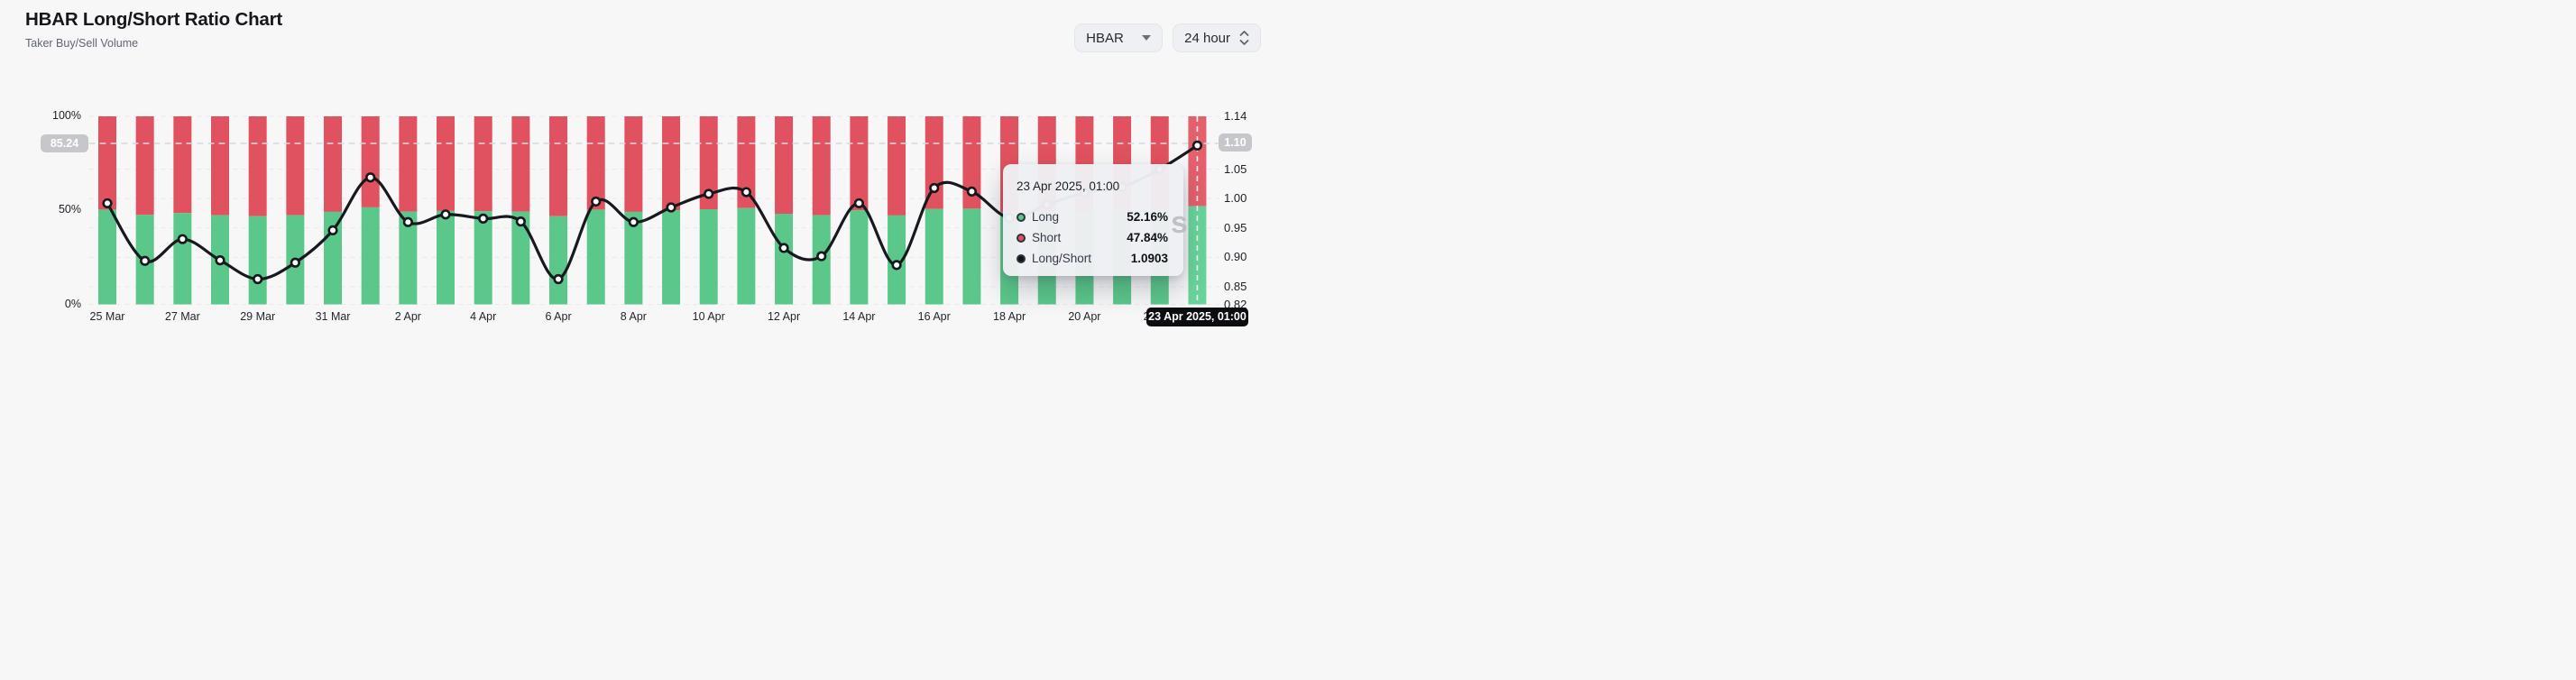  Describe the element at coordinates (1047, 238) in the screenshot. I see `tooltip-label: Short` at that location.